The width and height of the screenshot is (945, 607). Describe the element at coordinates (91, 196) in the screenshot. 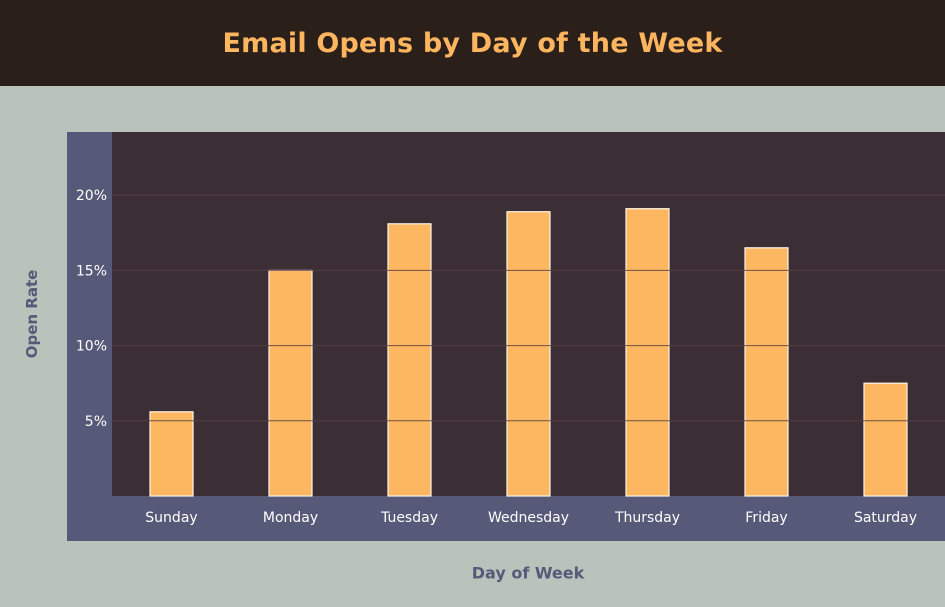

I see `y-tick-label: 20%` at that location.